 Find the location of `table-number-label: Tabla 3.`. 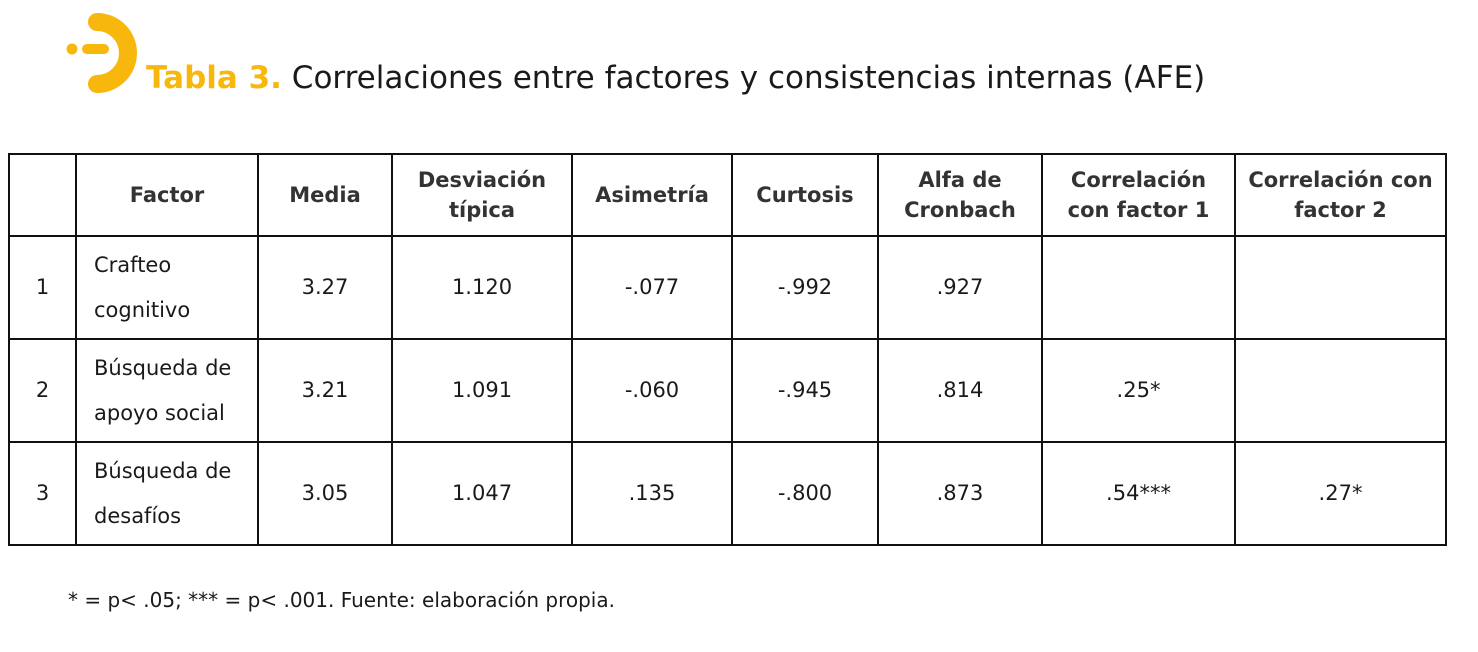

table-number-label: Tabla 3. is located at coordinates (214, 78).